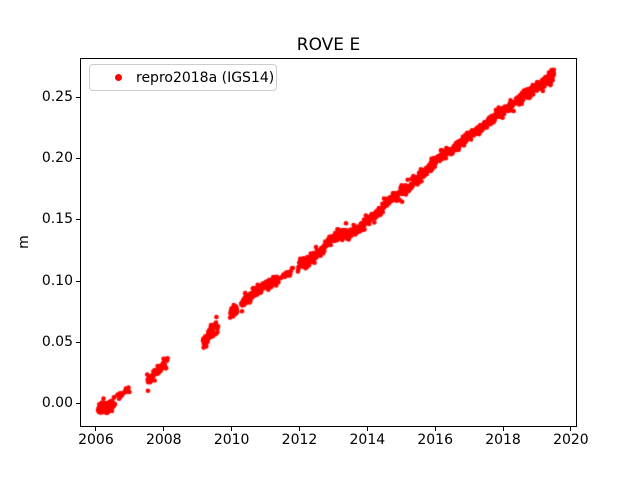  Describe the element at coordinates (57, 219) in the screenshot. I see `y-tick-label: 0.15` at that location.